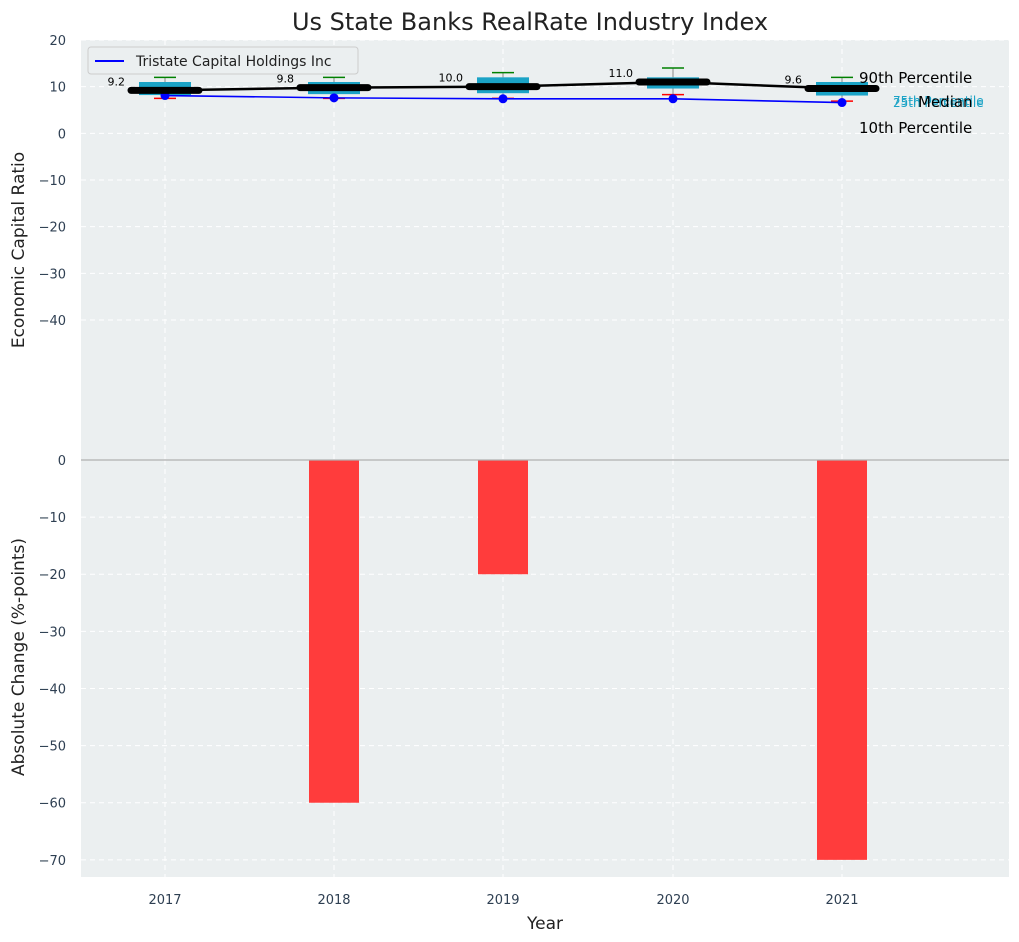  Describe the element at coordinates (530, 22) in the screenshot. I see `chart-title: Us State Banks RealRate Industry Index` at that location.